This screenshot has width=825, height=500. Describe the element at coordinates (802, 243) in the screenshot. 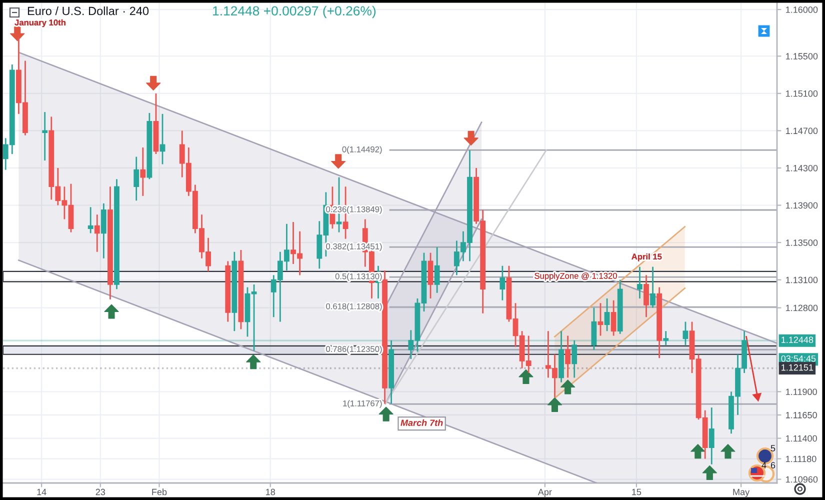

I see `y-tick-label: 1.13500` at that location.